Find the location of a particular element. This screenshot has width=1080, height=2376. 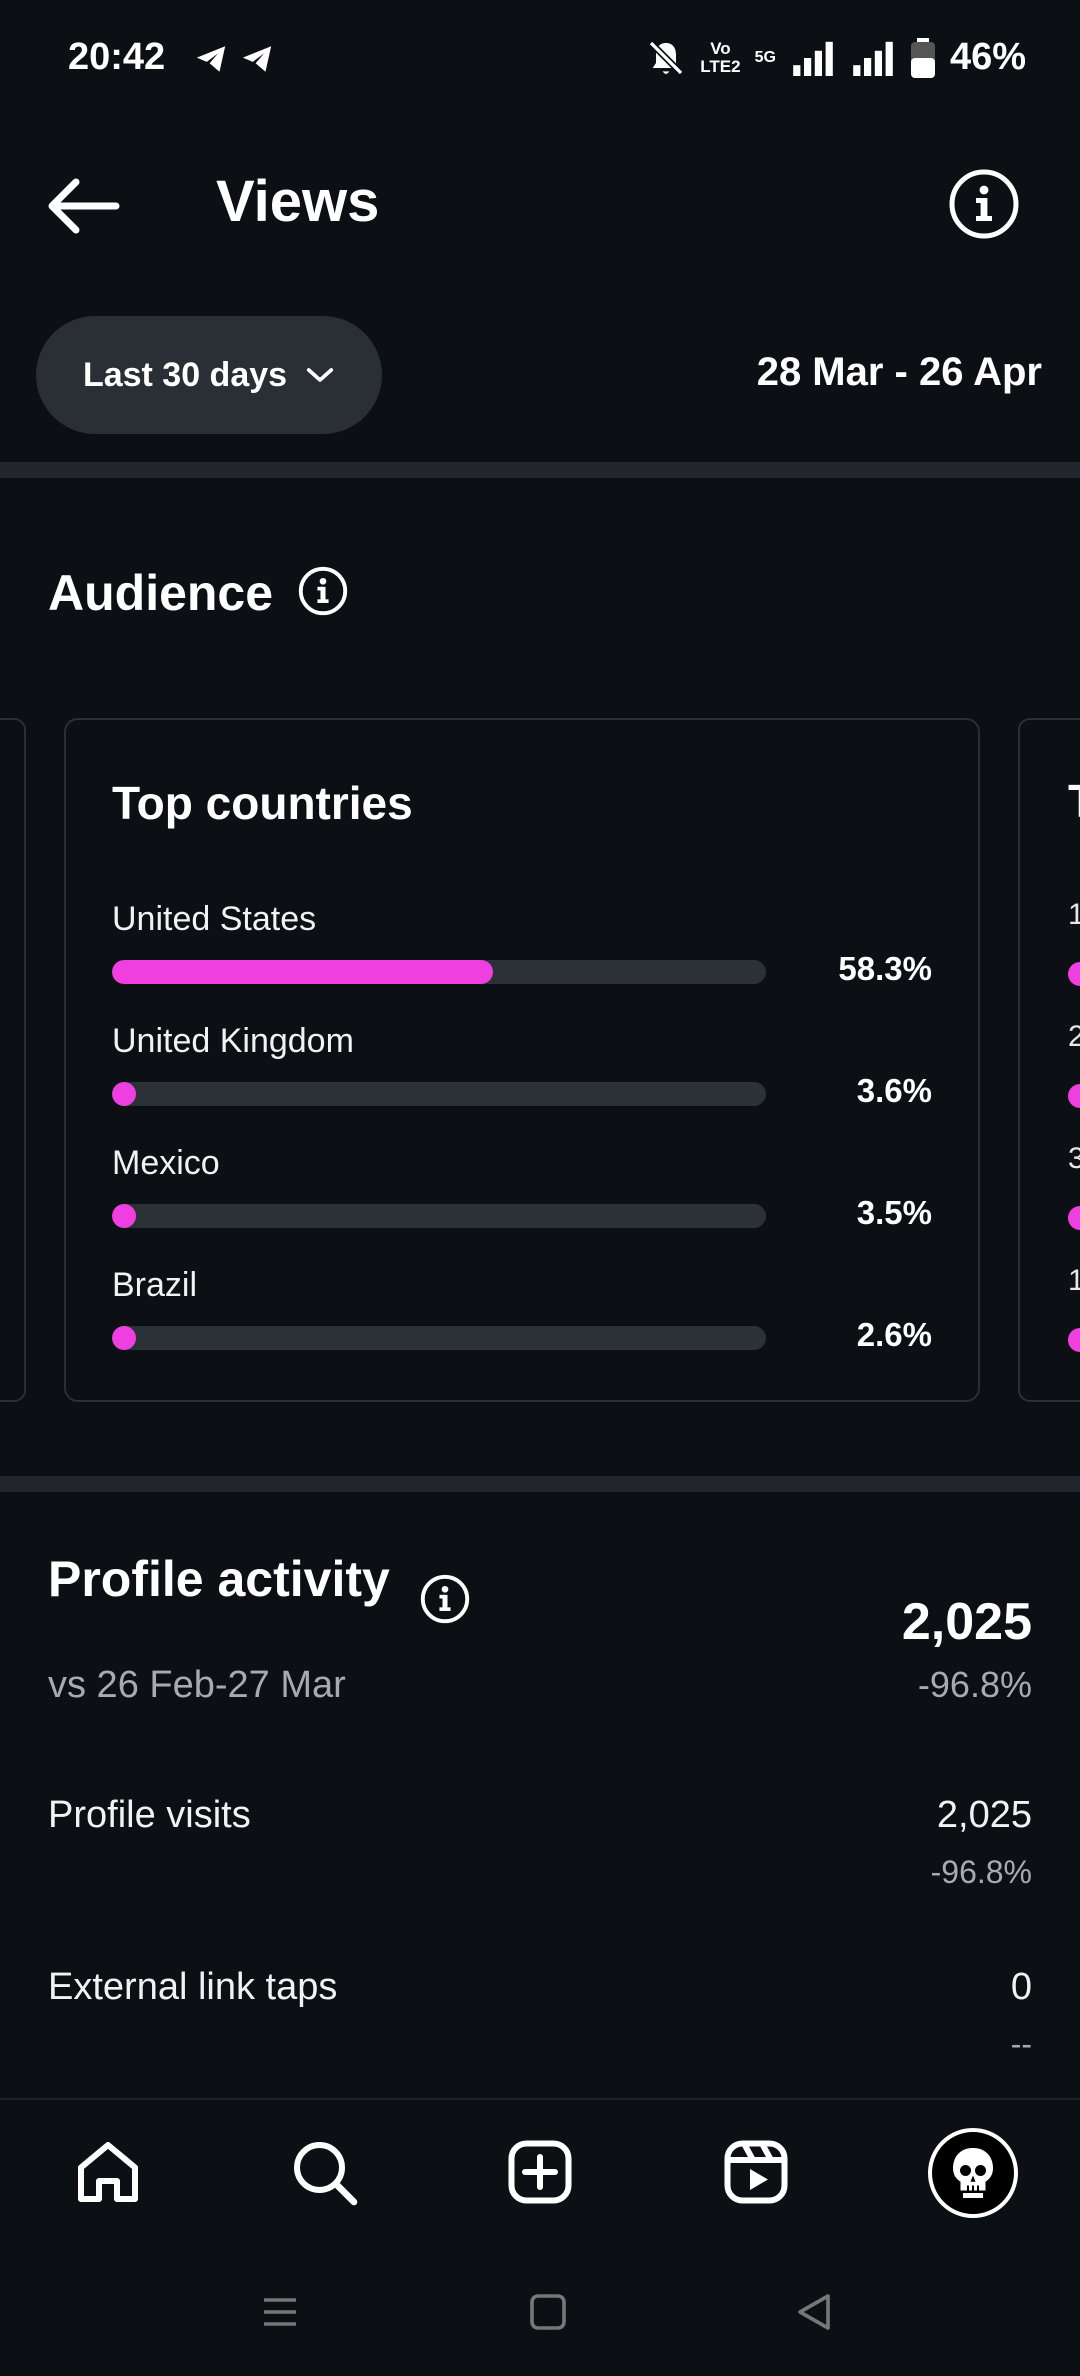

comparison-period: vs 26 Feb-27 Mar is located at coordinates (197, 1685).